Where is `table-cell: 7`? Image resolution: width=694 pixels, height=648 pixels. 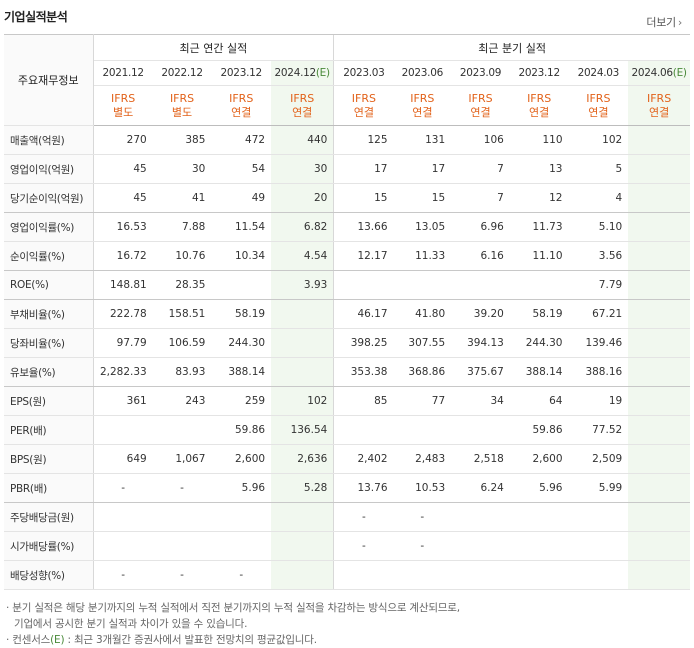
table-cell: 7 is located at coordinates (480, 169).